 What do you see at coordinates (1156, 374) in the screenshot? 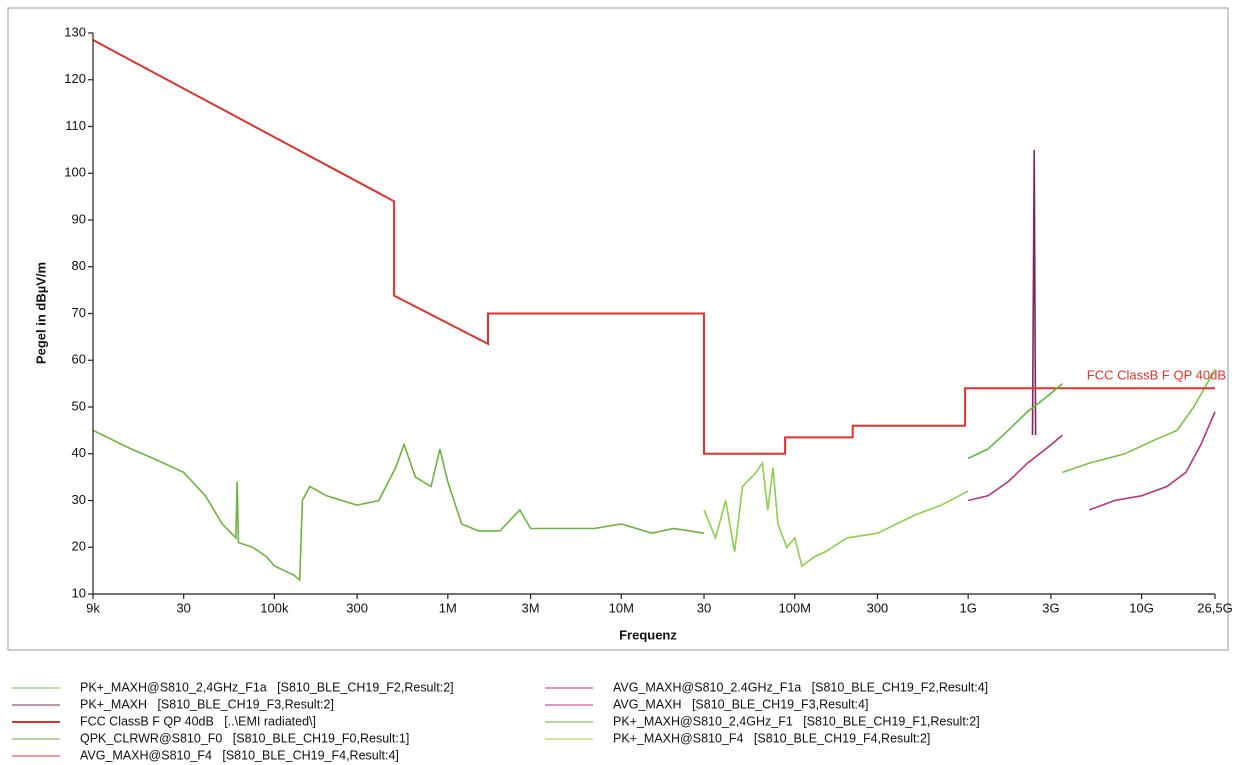
I see `annotation: FCC ClassB F QP 40dB` at bounding box center [1156, 374].